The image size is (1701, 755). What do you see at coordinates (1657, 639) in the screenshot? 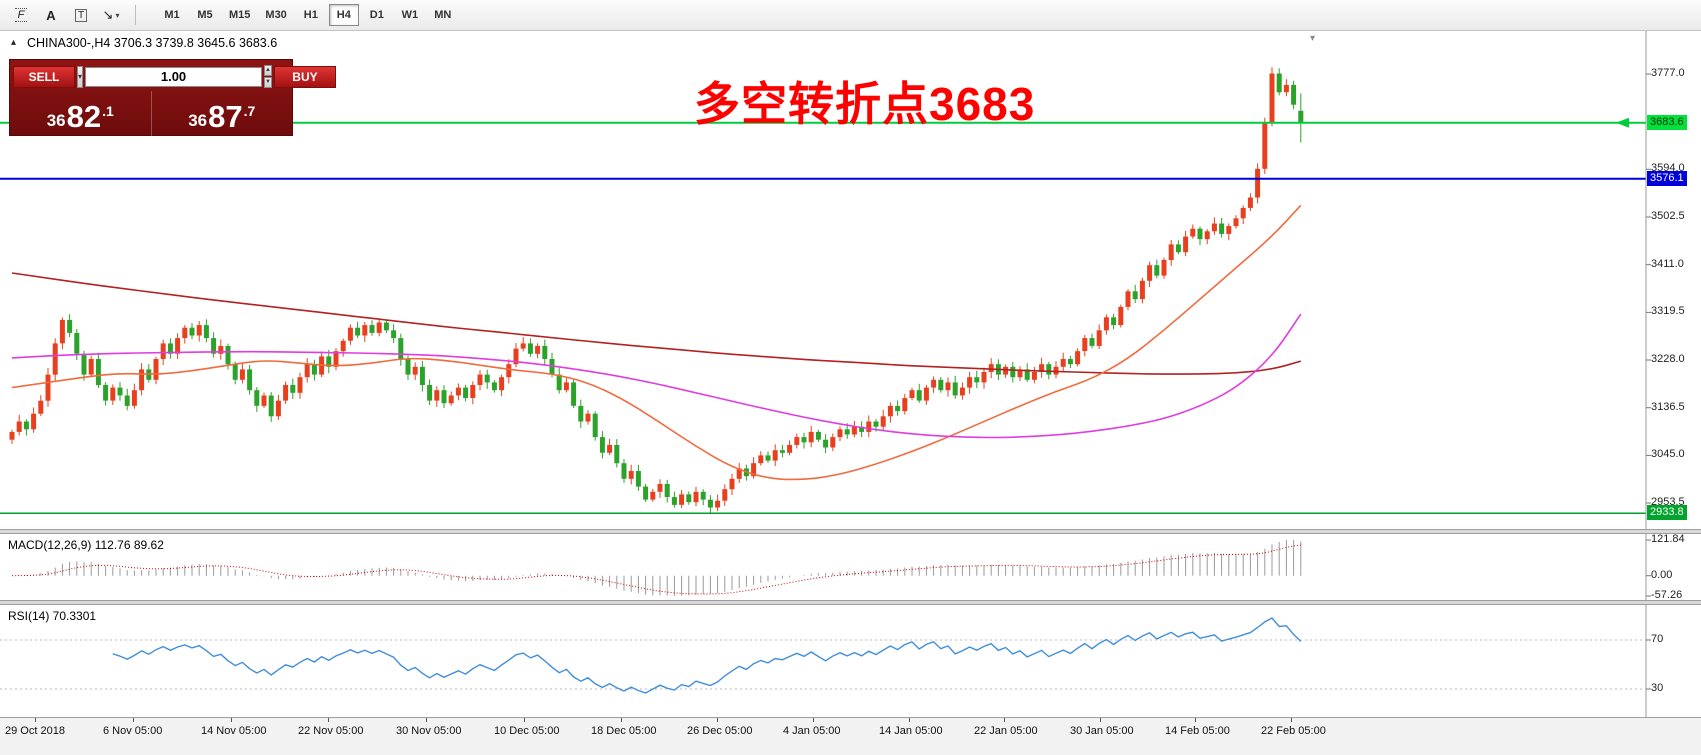
I see `rsi-level-label: 70` at bounding box center [1657, 639].